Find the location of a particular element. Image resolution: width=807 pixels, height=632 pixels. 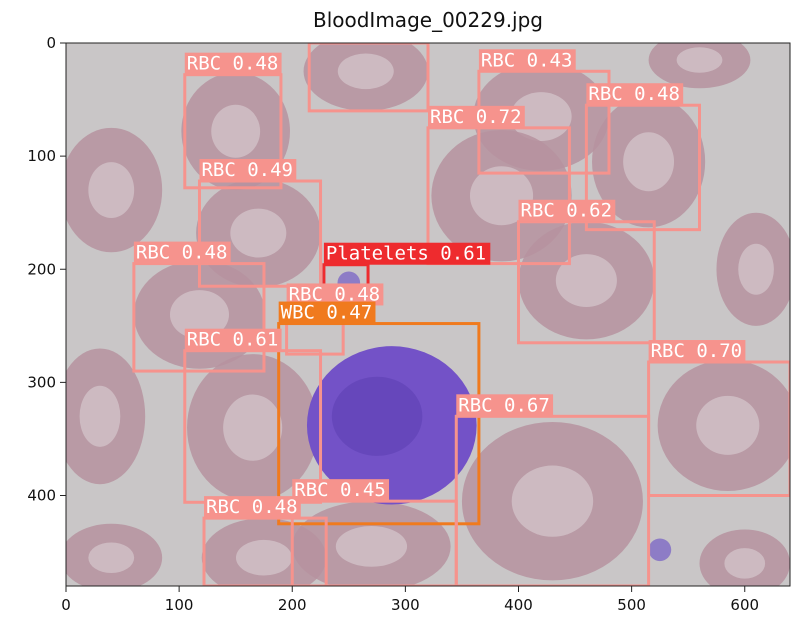

y-tick-label: 0 is located at coordinates (51, 43).